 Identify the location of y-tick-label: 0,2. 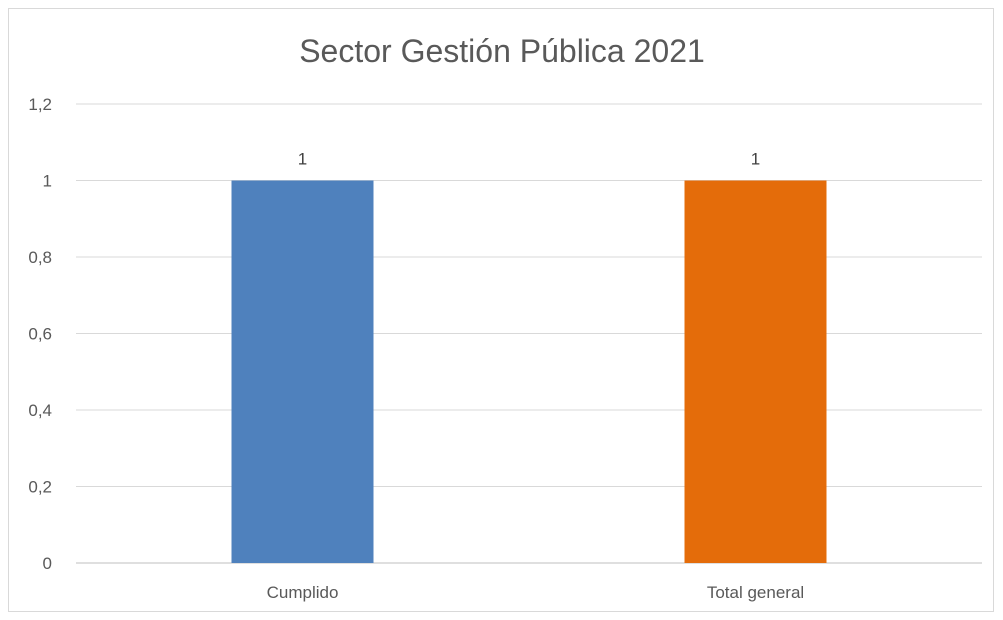
(40, 487).